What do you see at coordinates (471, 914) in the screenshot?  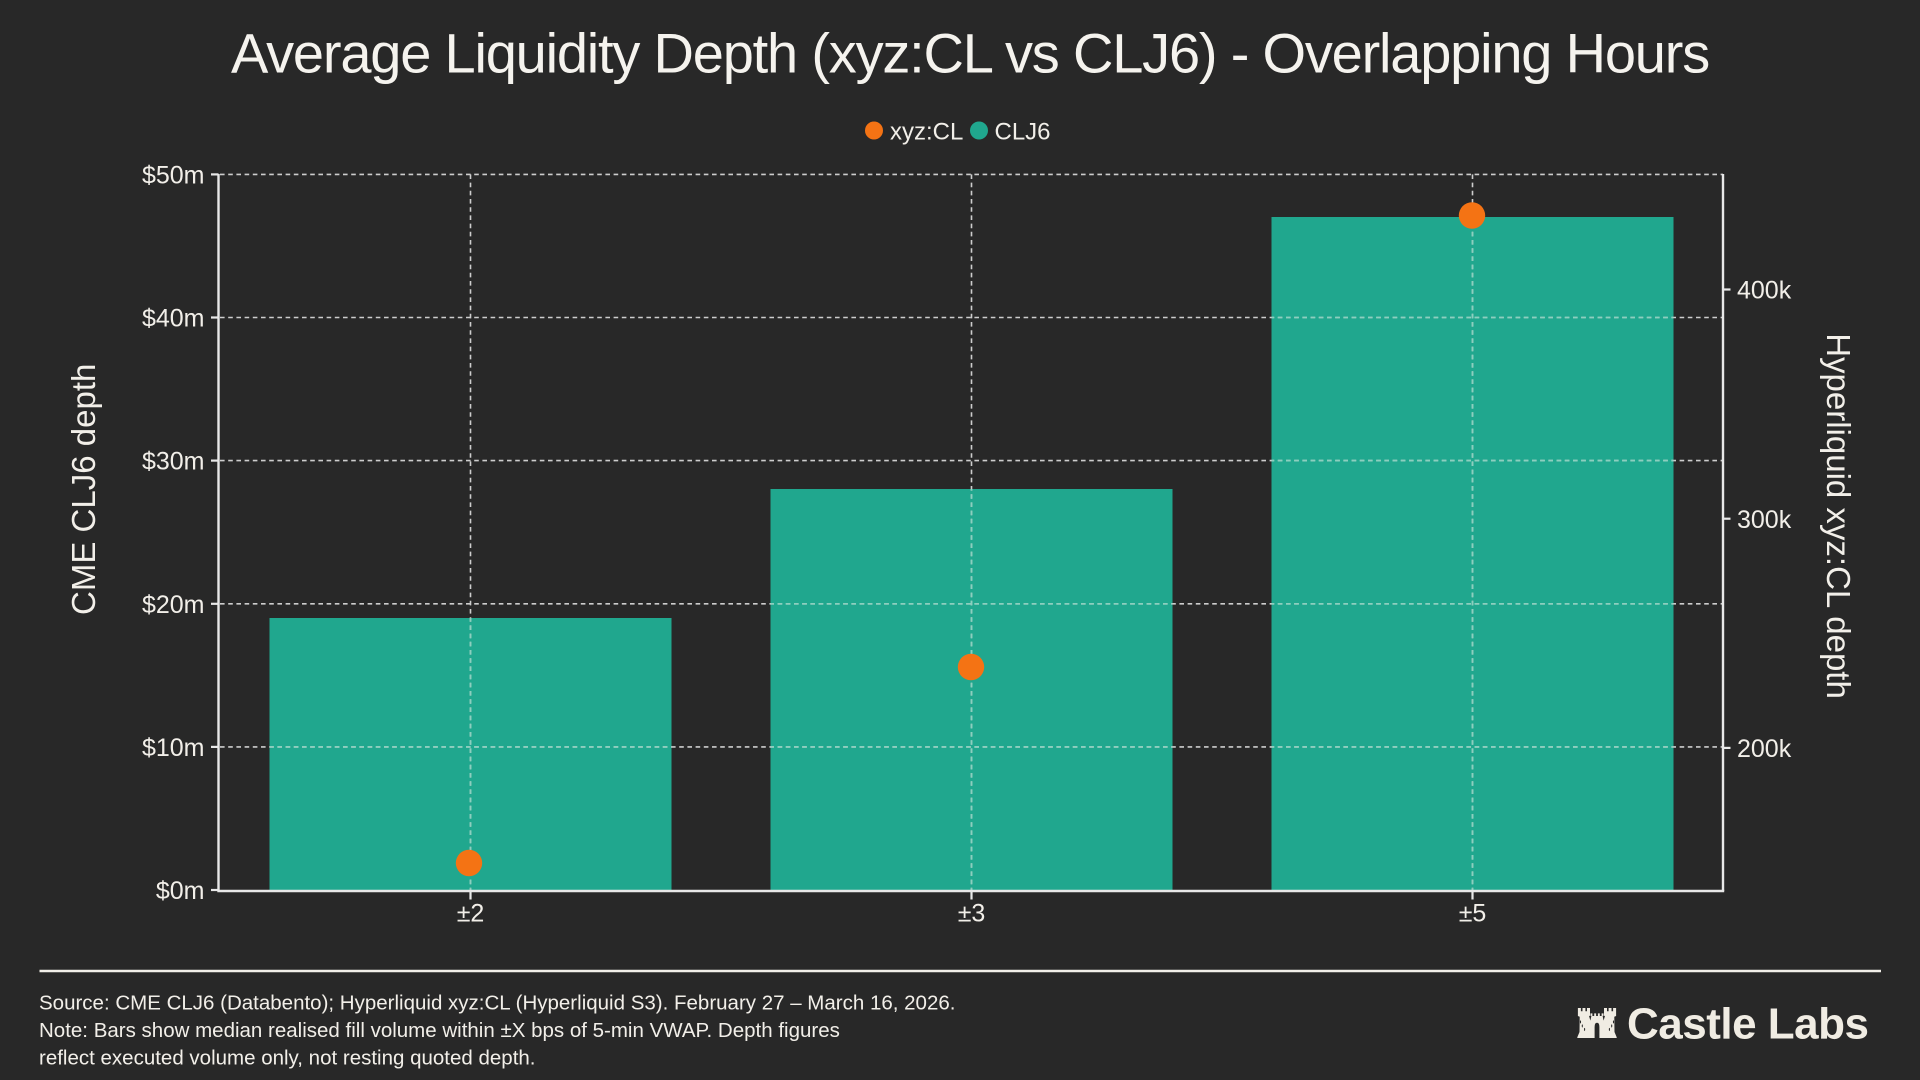 I see `svg-text: ±2` at bounding box center [471, 914].